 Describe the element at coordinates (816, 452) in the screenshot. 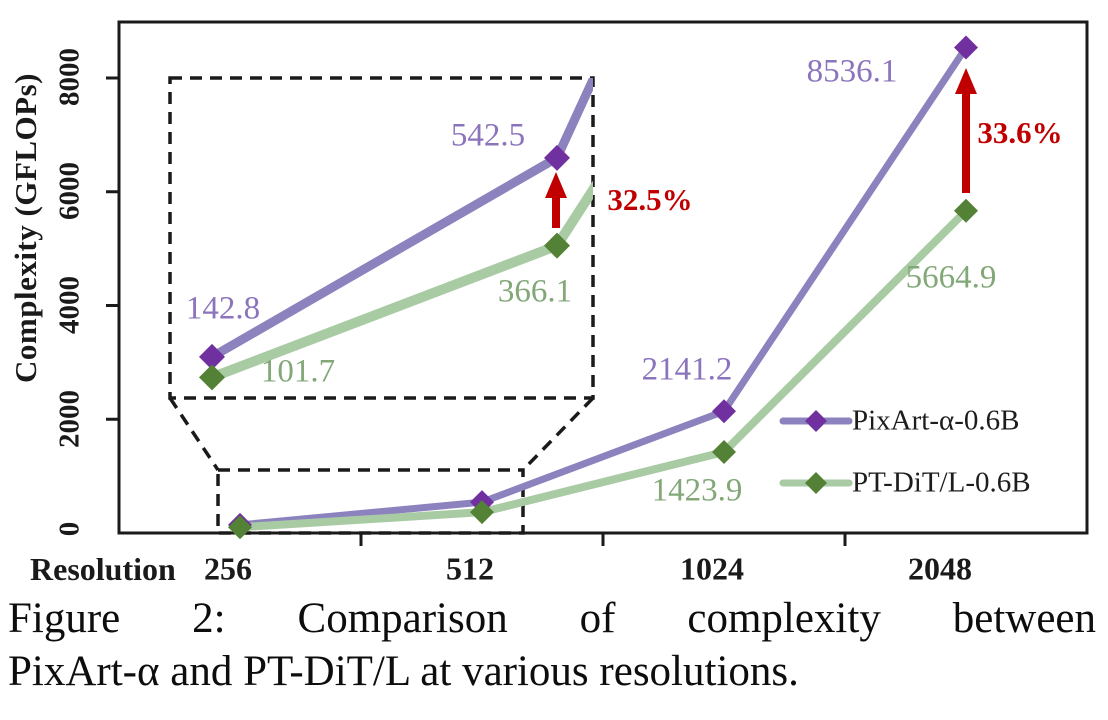

I see `legend-swatches` at that location.